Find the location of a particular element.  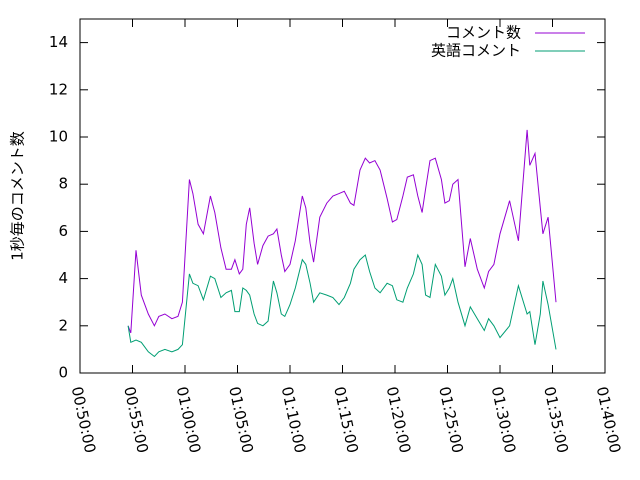

y-tick-label: 8 is located at coordinates (63, 184).